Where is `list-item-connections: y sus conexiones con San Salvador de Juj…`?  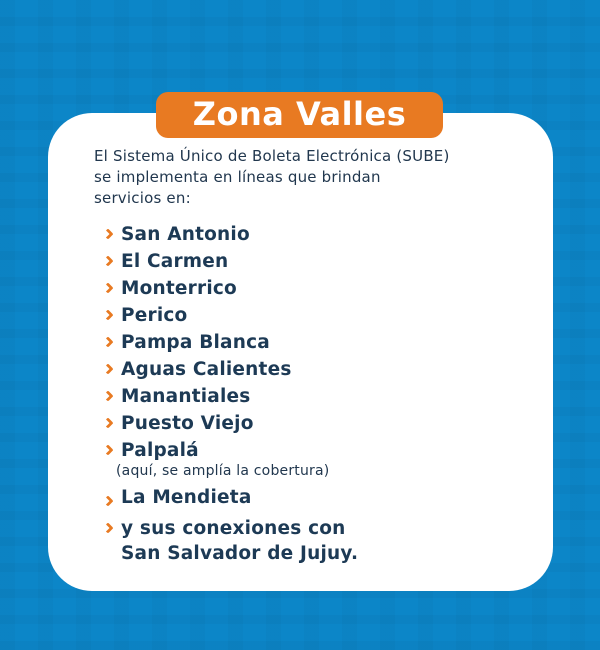
list-item-connections: y sus conexiones con San Salvador de Juj… is located at coordinates (313, 541).